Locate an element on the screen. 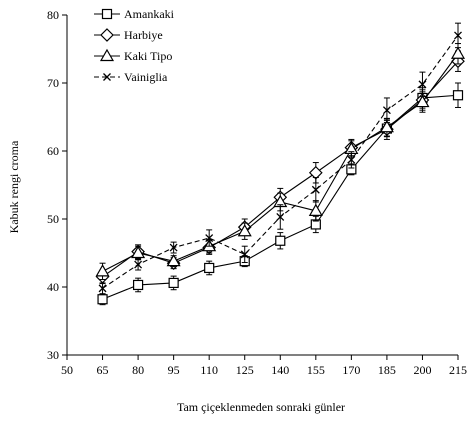 Image resolution: width=470 pixels, height=423 pixels. x-tick-label: 200 is located at coordinates (422, 370).